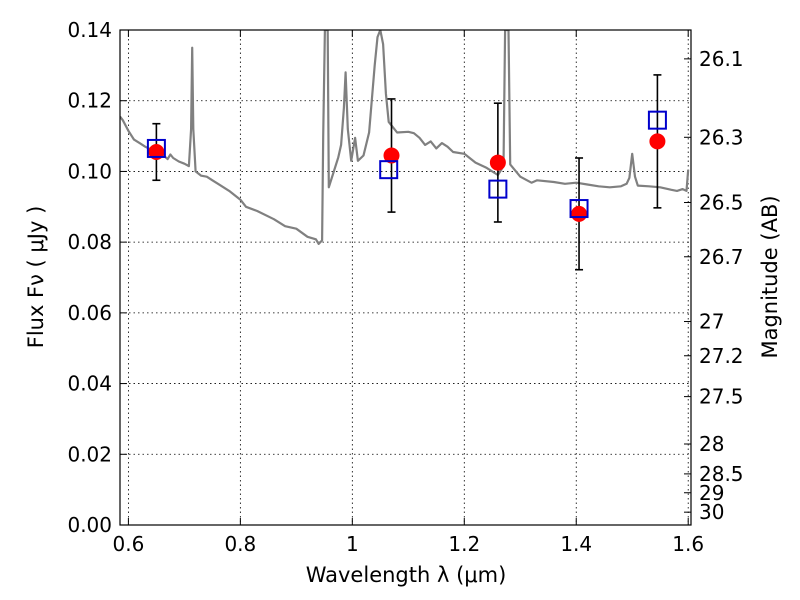 Image resolution: width=800 pixels, height=600 pixels. I want to click on x-axis-title: Wavelength λ (μm), so click(406, 575).